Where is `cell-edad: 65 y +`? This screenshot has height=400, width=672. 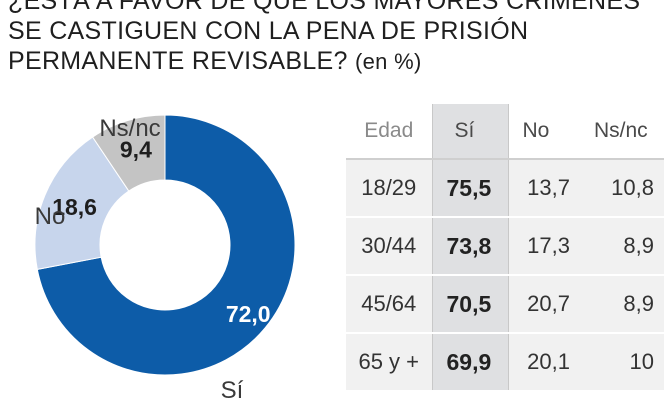
cell-edad: 65 y + is located at coordinates (389, 362).